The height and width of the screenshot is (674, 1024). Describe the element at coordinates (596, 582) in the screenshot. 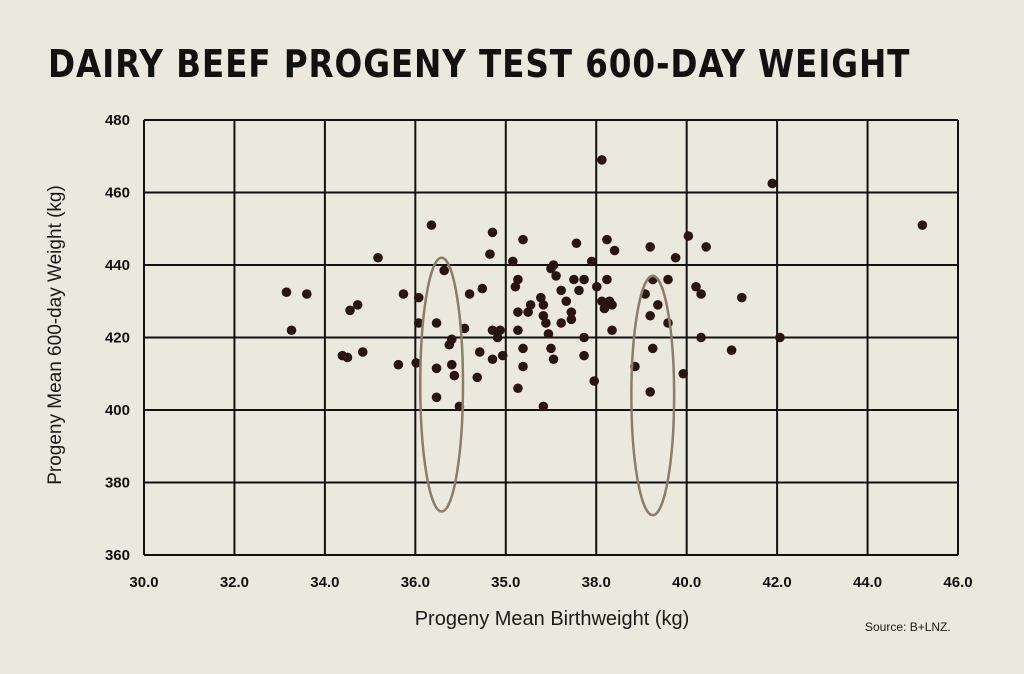

I see `x-tick-label: 38.0` at that location.